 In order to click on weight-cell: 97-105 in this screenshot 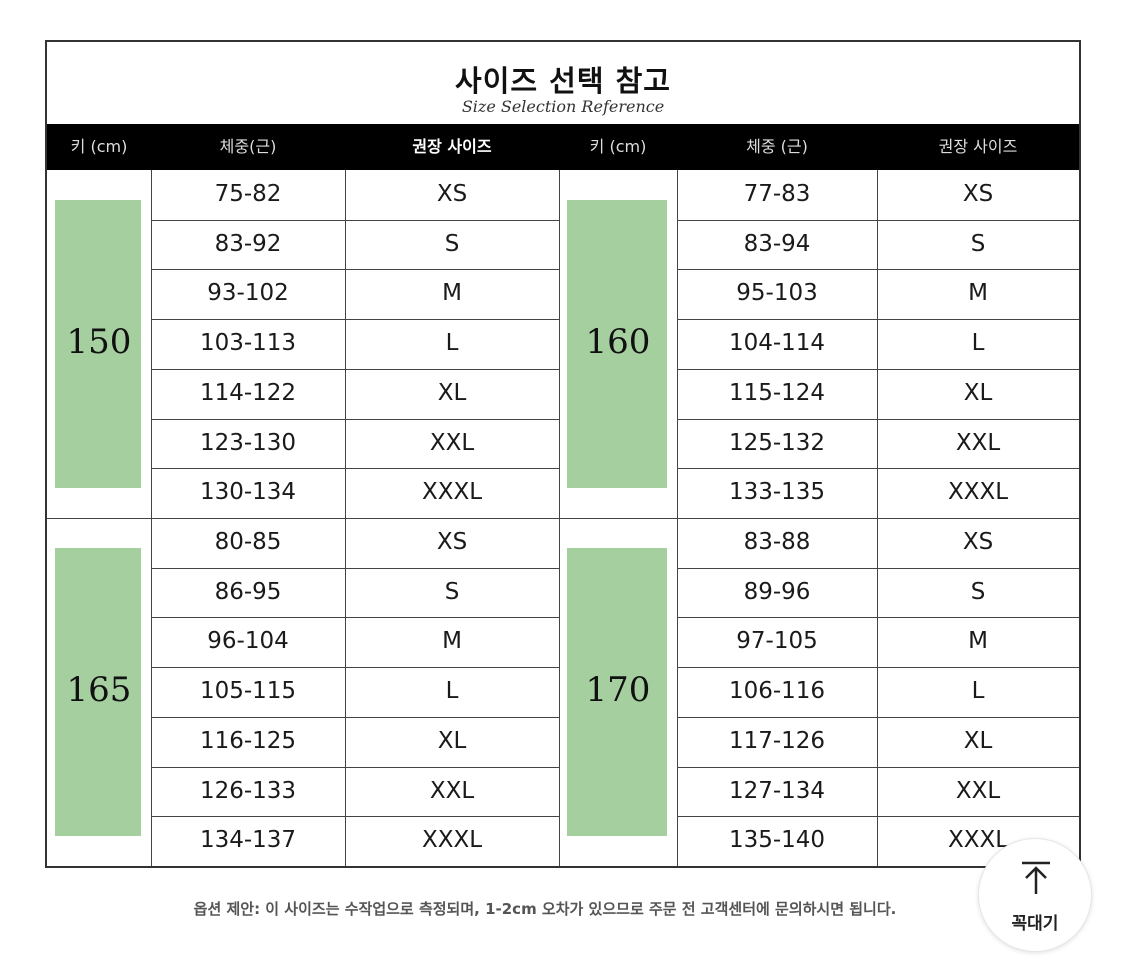, I will do `click(777, 641)`.